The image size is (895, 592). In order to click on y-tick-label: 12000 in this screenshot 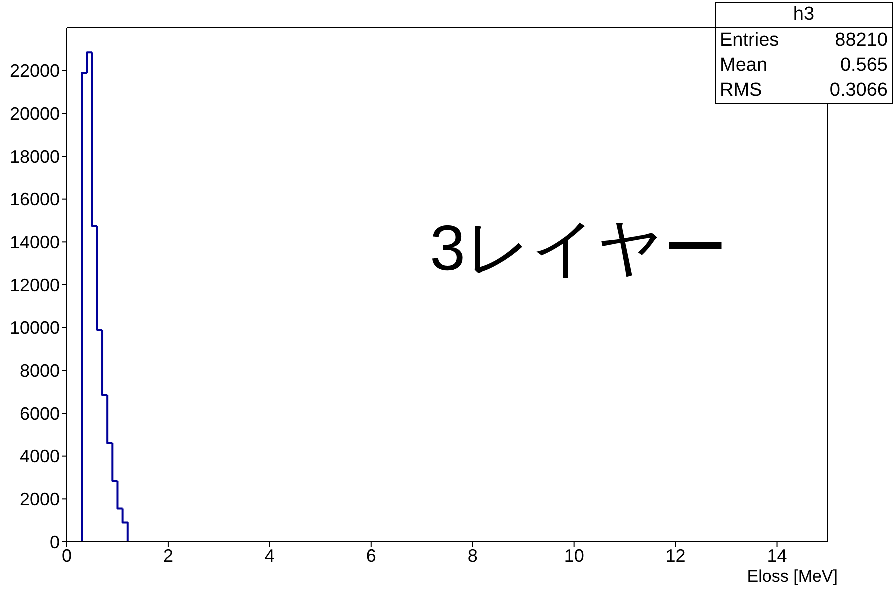, I will do `click(35, 285)`.